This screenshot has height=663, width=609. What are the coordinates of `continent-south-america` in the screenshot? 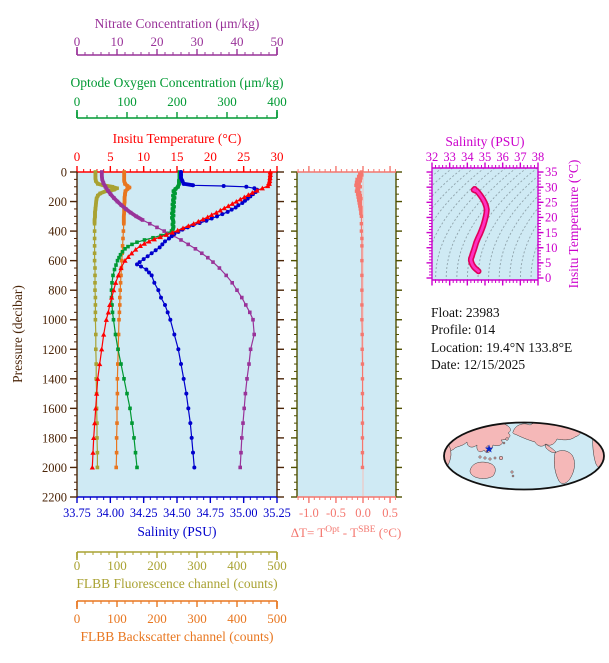 It's located at (564, 467).